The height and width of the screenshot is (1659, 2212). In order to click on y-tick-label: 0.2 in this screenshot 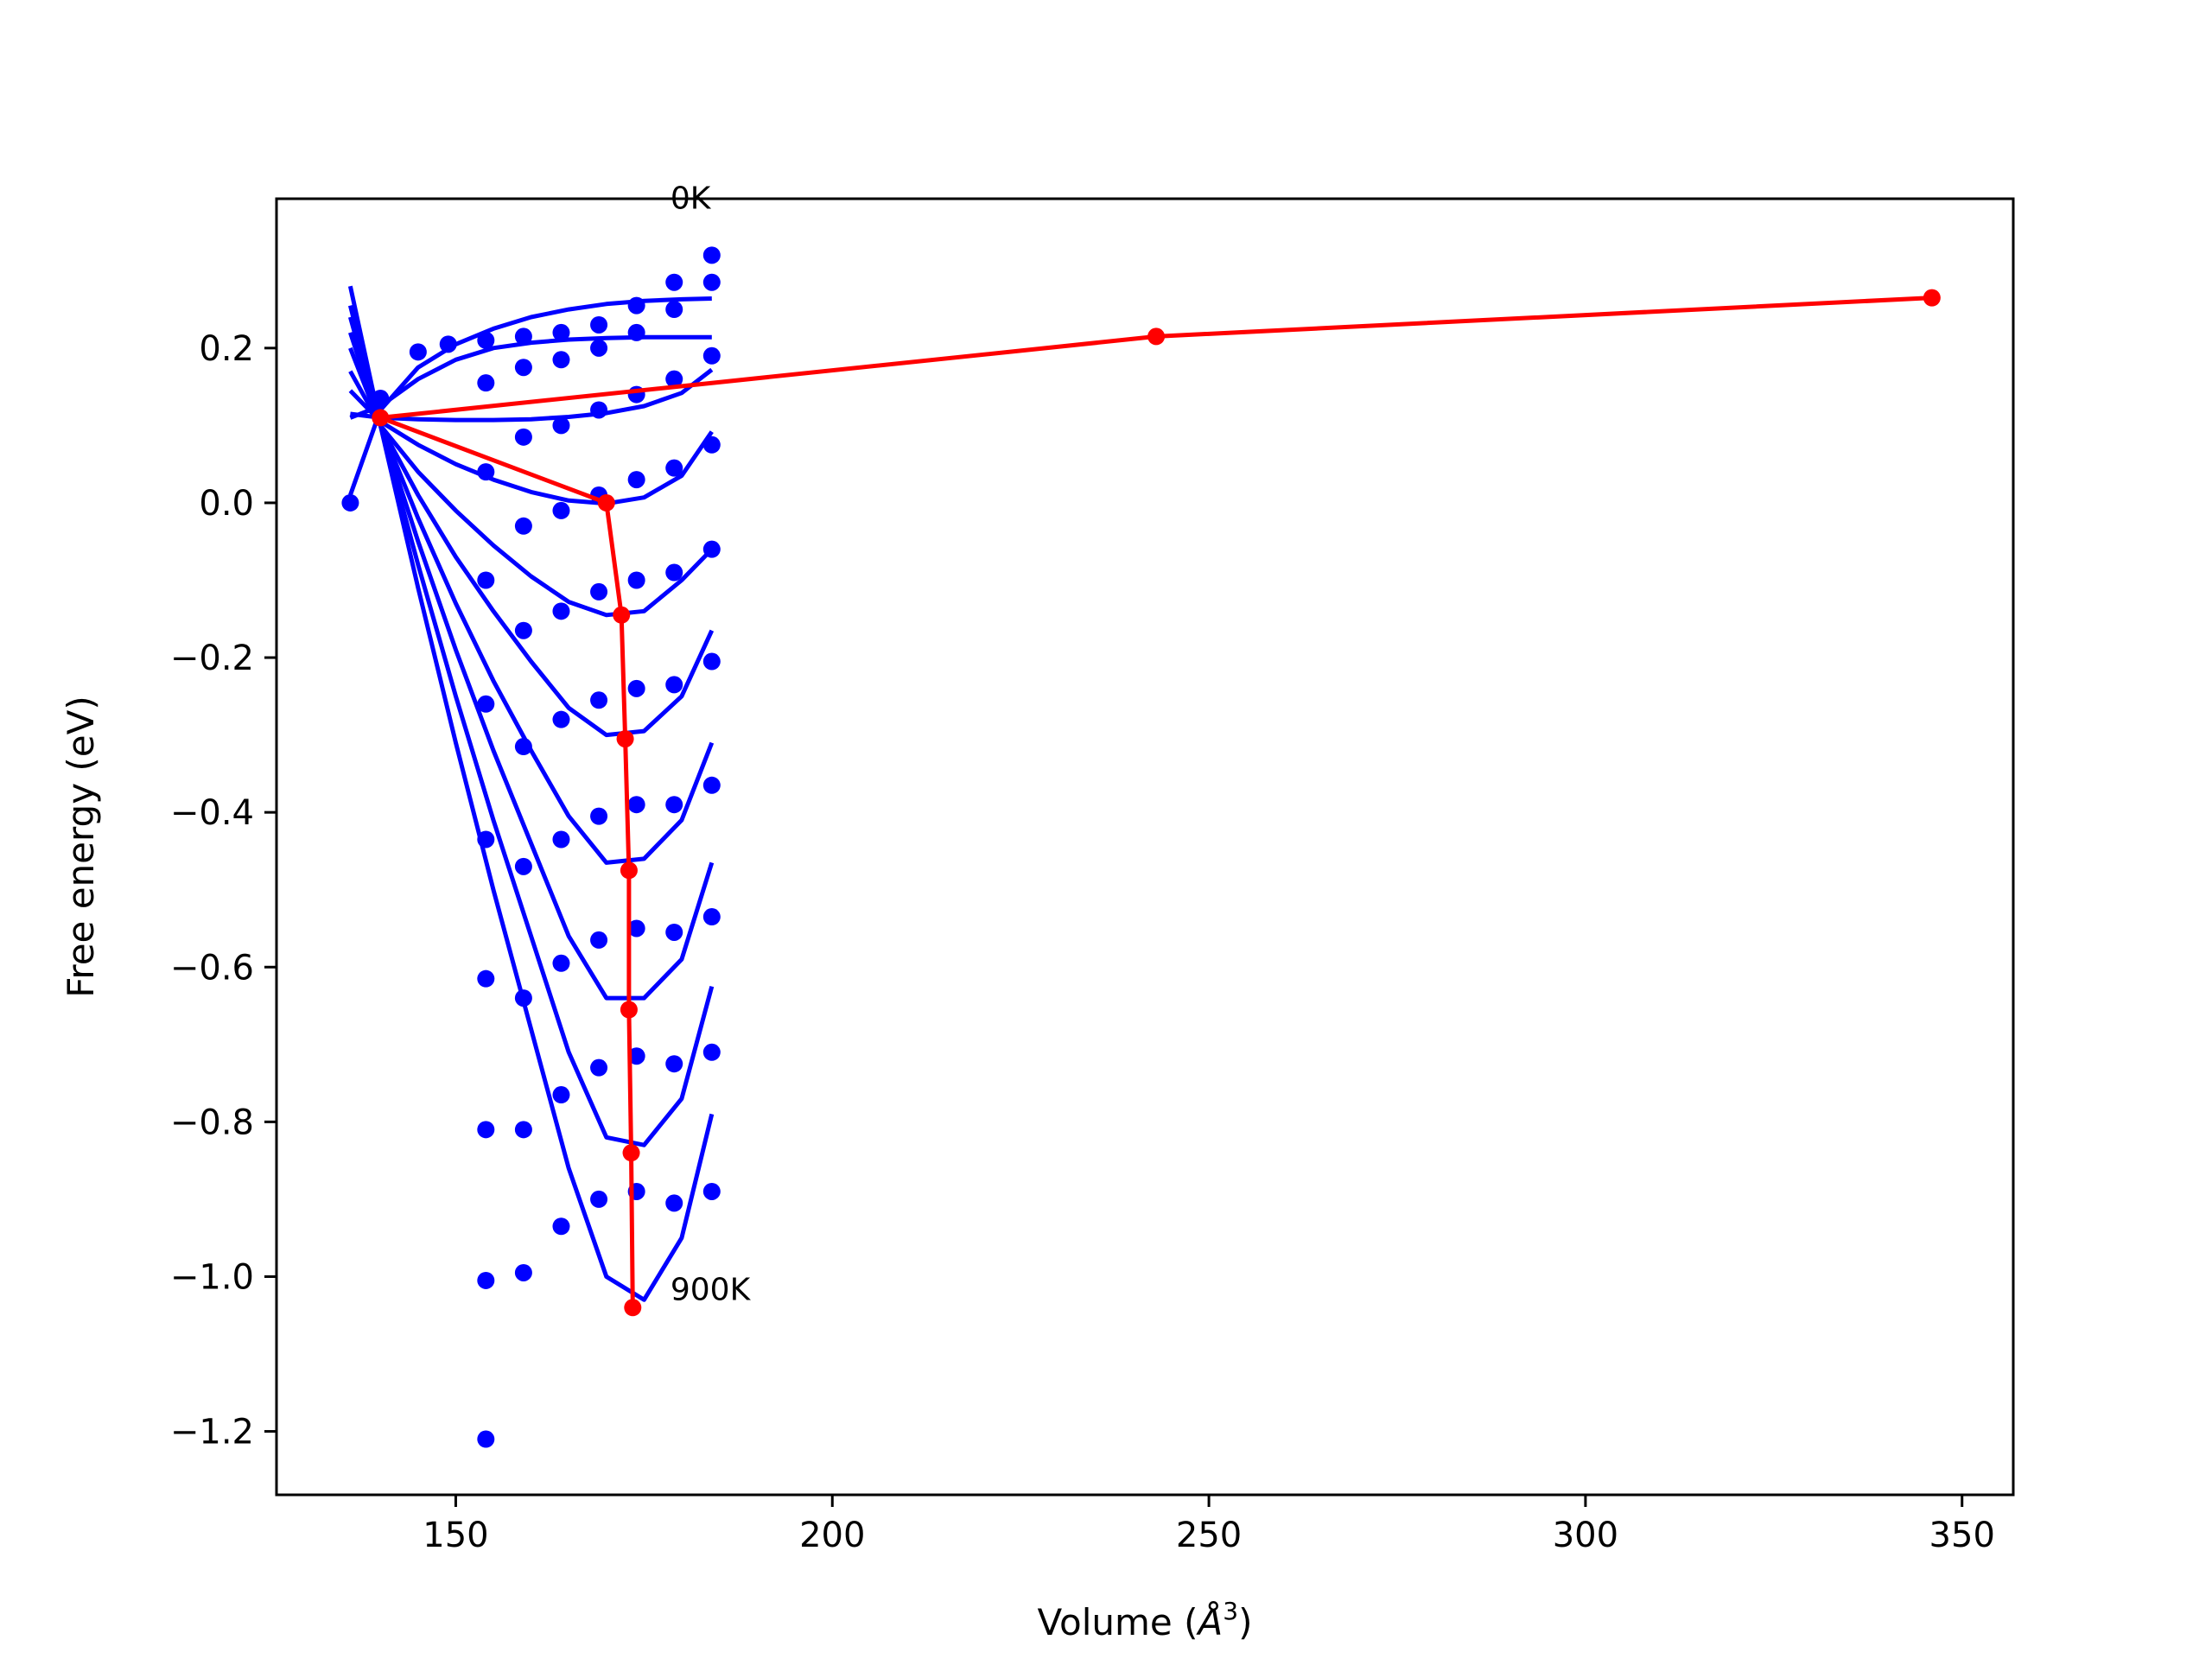, I will do `click(226, 349)`.